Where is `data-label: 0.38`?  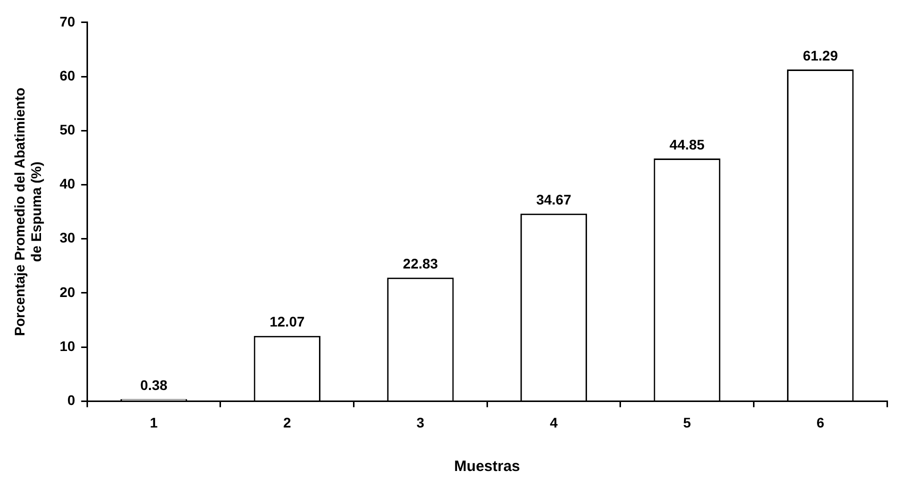
data-label: 0.38 is located at coordinates (154, 385).